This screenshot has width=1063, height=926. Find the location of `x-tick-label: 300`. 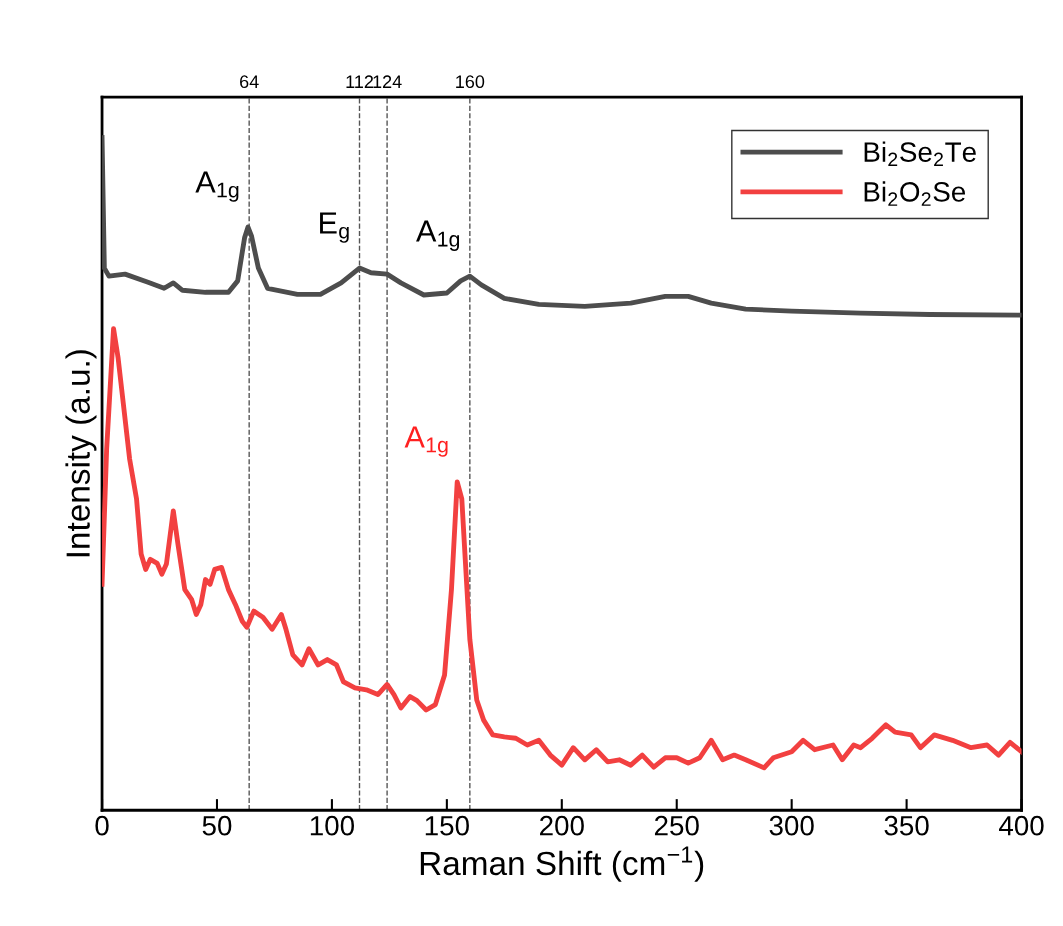

x-tick-label: 300 is located at coordinates (791, 825).